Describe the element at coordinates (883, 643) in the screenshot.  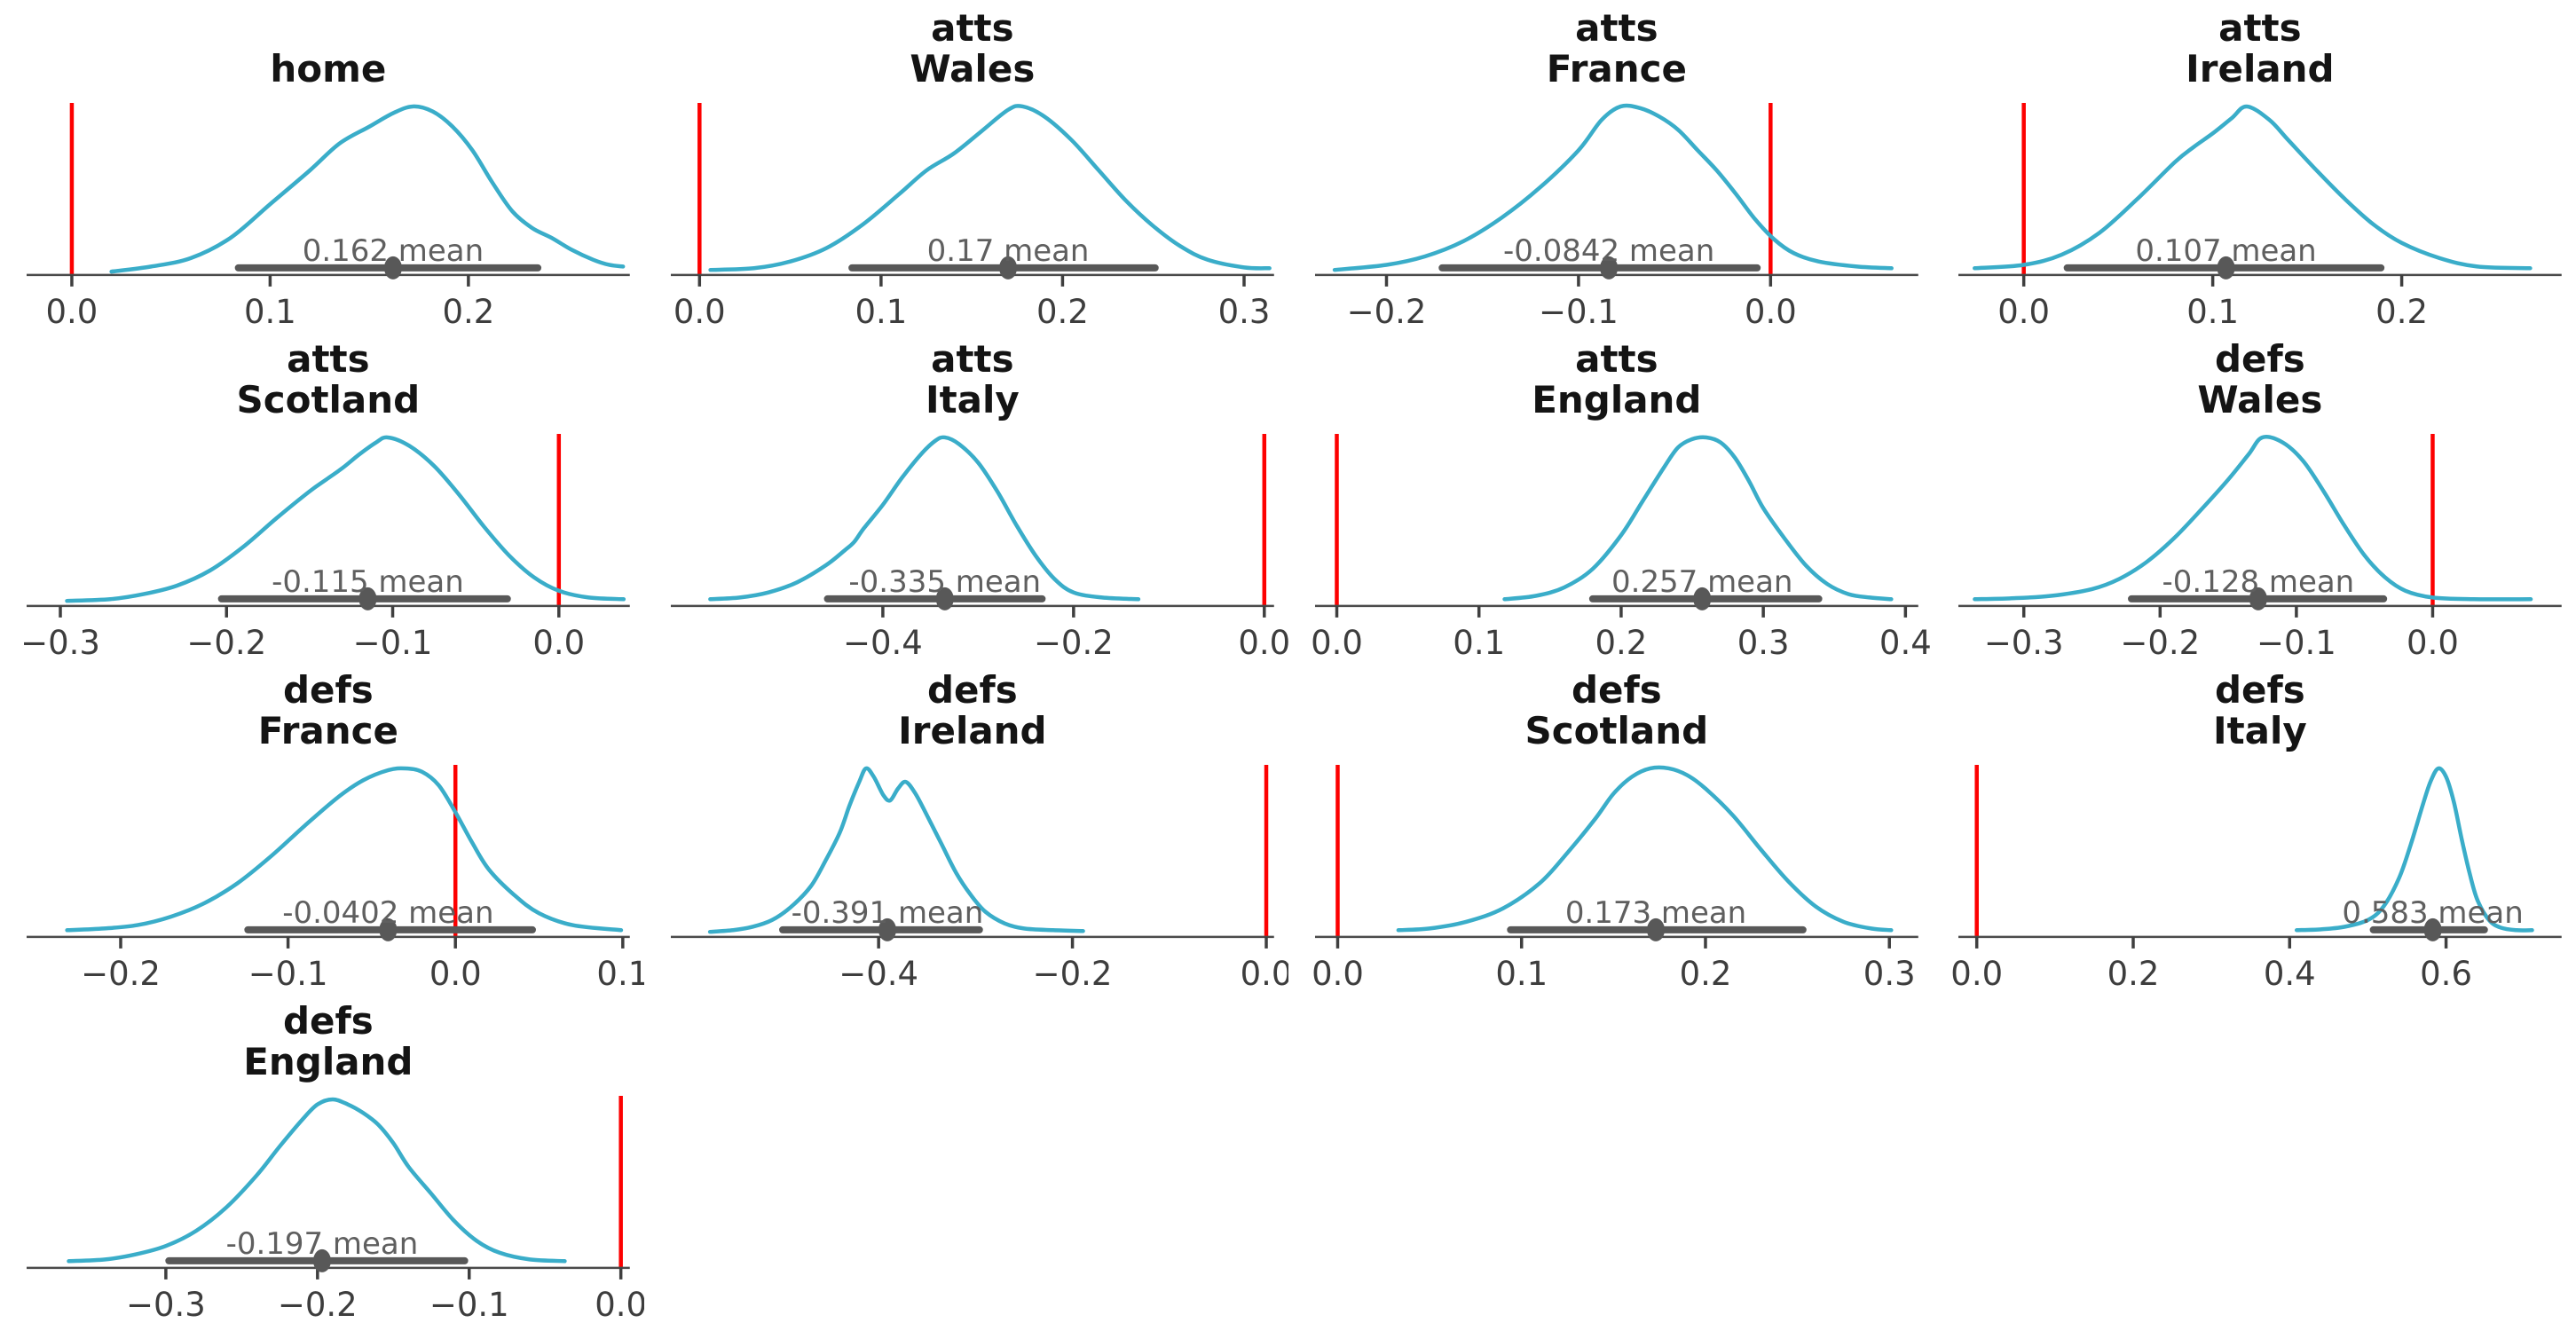
I see `x-tick-label: −0.4` at that location.